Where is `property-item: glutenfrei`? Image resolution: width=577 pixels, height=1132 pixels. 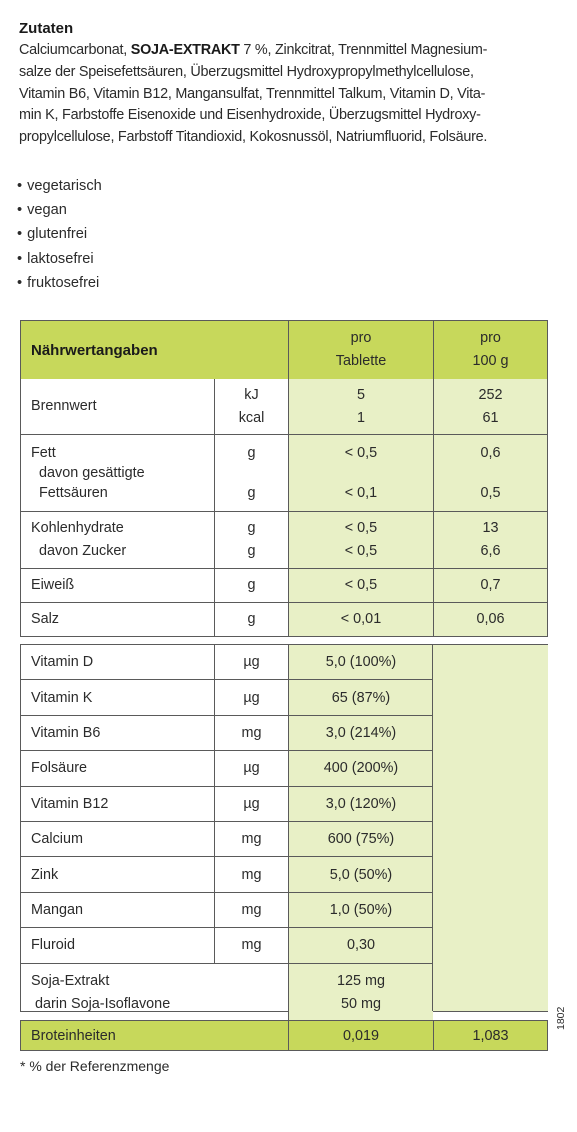
property-item: glutenfrei is located at coordinates (59, 234).